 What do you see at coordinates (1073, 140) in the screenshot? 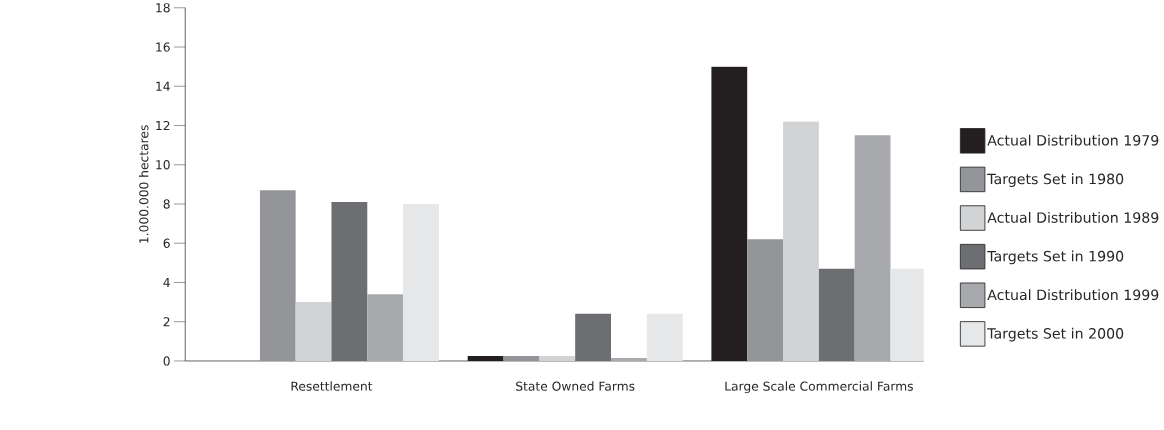
I see `legend-label: Actual Distribution 1979` at bounding box center [1073, 140].